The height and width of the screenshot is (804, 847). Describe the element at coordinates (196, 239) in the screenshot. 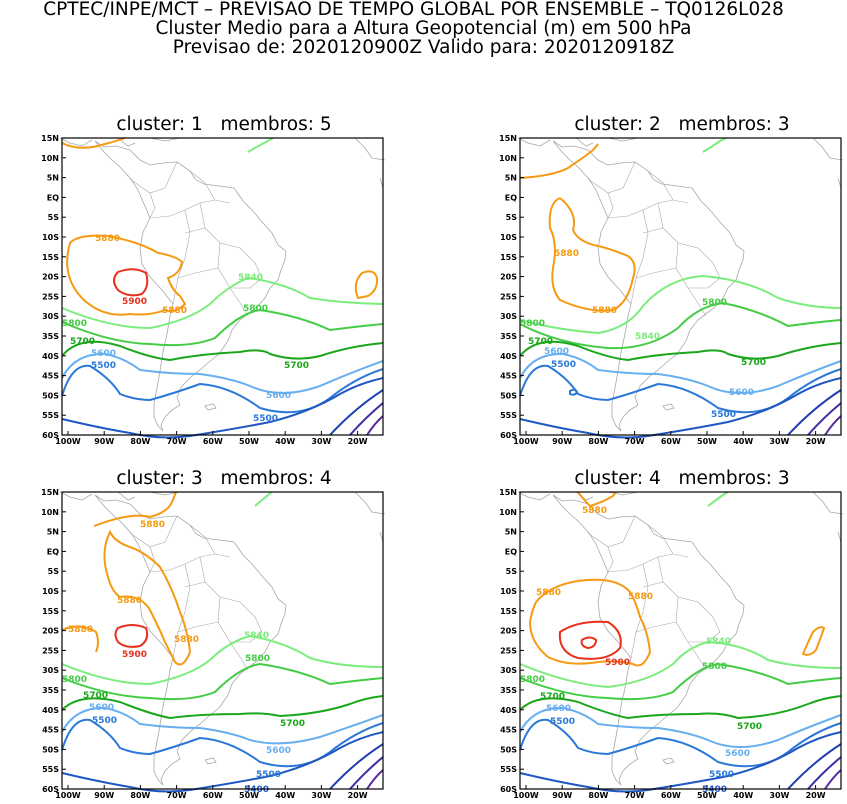

I see `country-borders` at that location.